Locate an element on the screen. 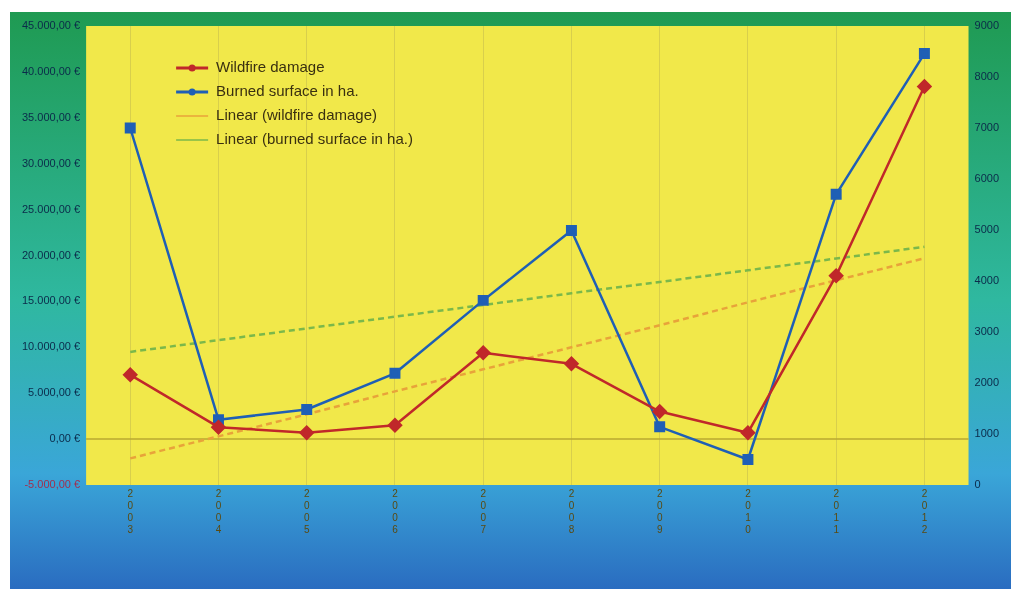  y2-tick-label: 2000 is located at coordinates (987, 382).